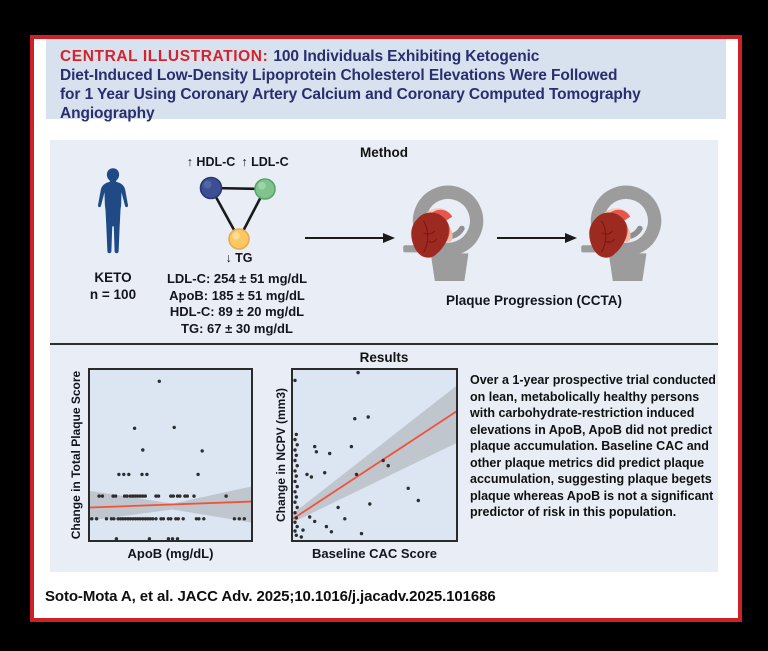  Describe the element at coordinates (239, 239) in the screenshot. I see `tg-node` at that location.